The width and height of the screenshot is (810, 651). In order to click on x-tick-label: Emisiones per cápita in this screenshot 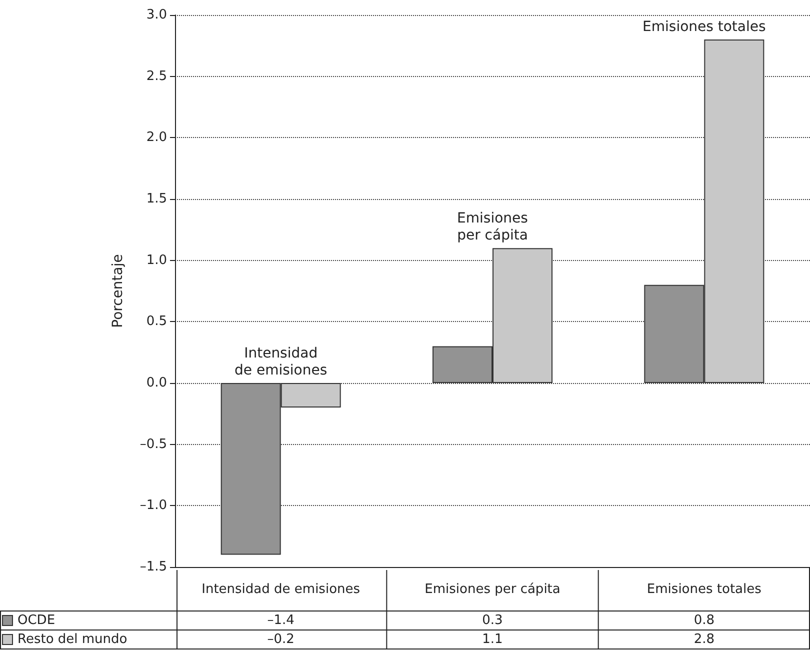, I will do `click(492, 589)`.